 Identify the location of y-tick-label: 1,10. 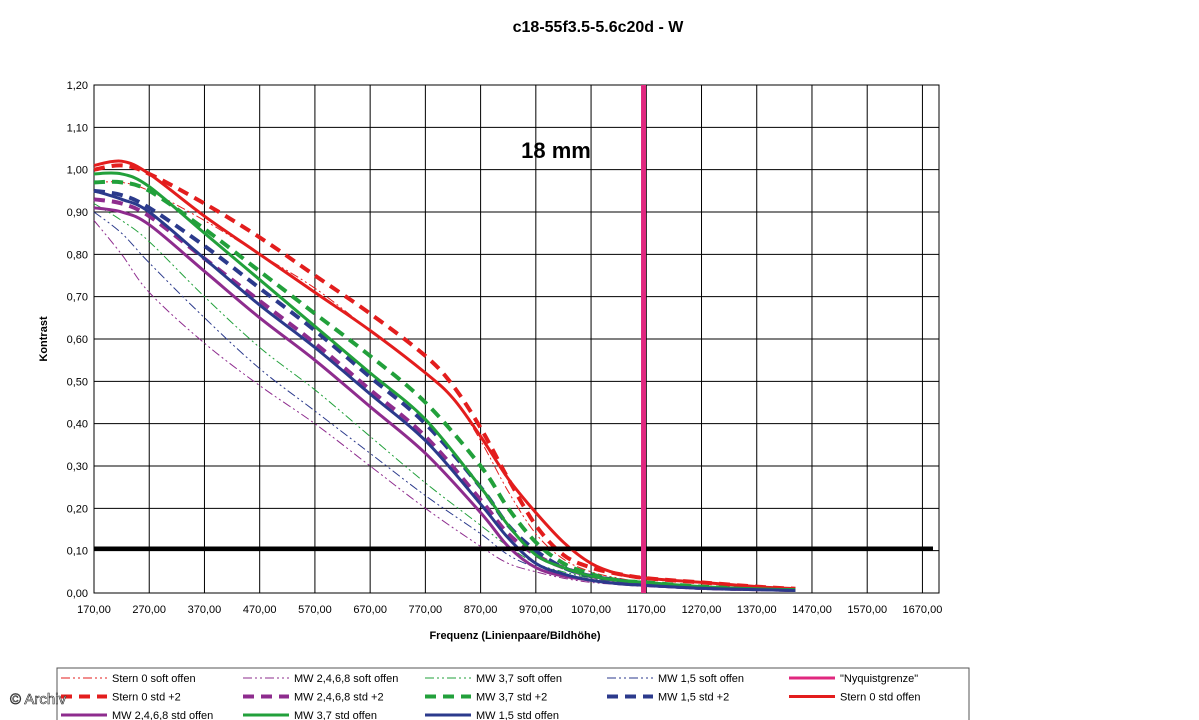
(77, 128).